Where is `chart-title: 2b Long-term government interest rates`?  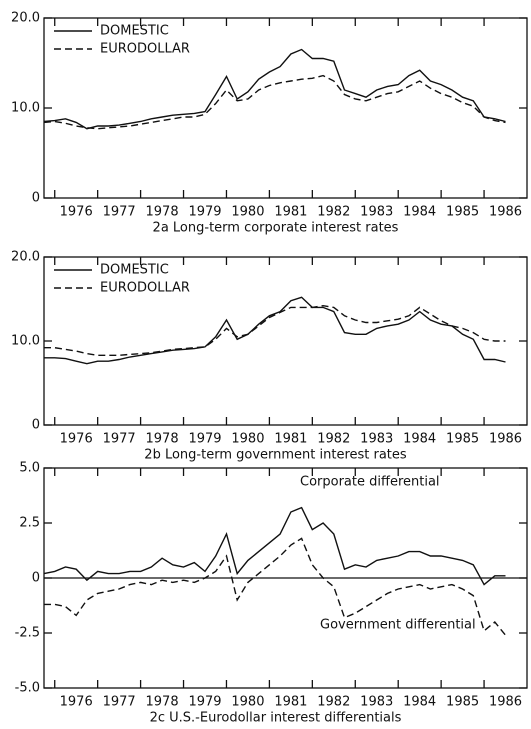
chart-title: 2b Long-term government interest rates is located at coordinates (275, 455).